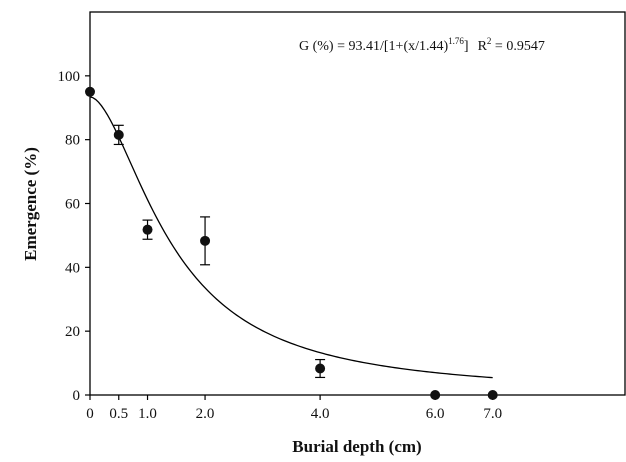 The image size is (626, 462). Describe the element at coordinates (74, 236) in the screenshot. I see `y-axis-ticks: 0 20 40 60 80 100` at that location.